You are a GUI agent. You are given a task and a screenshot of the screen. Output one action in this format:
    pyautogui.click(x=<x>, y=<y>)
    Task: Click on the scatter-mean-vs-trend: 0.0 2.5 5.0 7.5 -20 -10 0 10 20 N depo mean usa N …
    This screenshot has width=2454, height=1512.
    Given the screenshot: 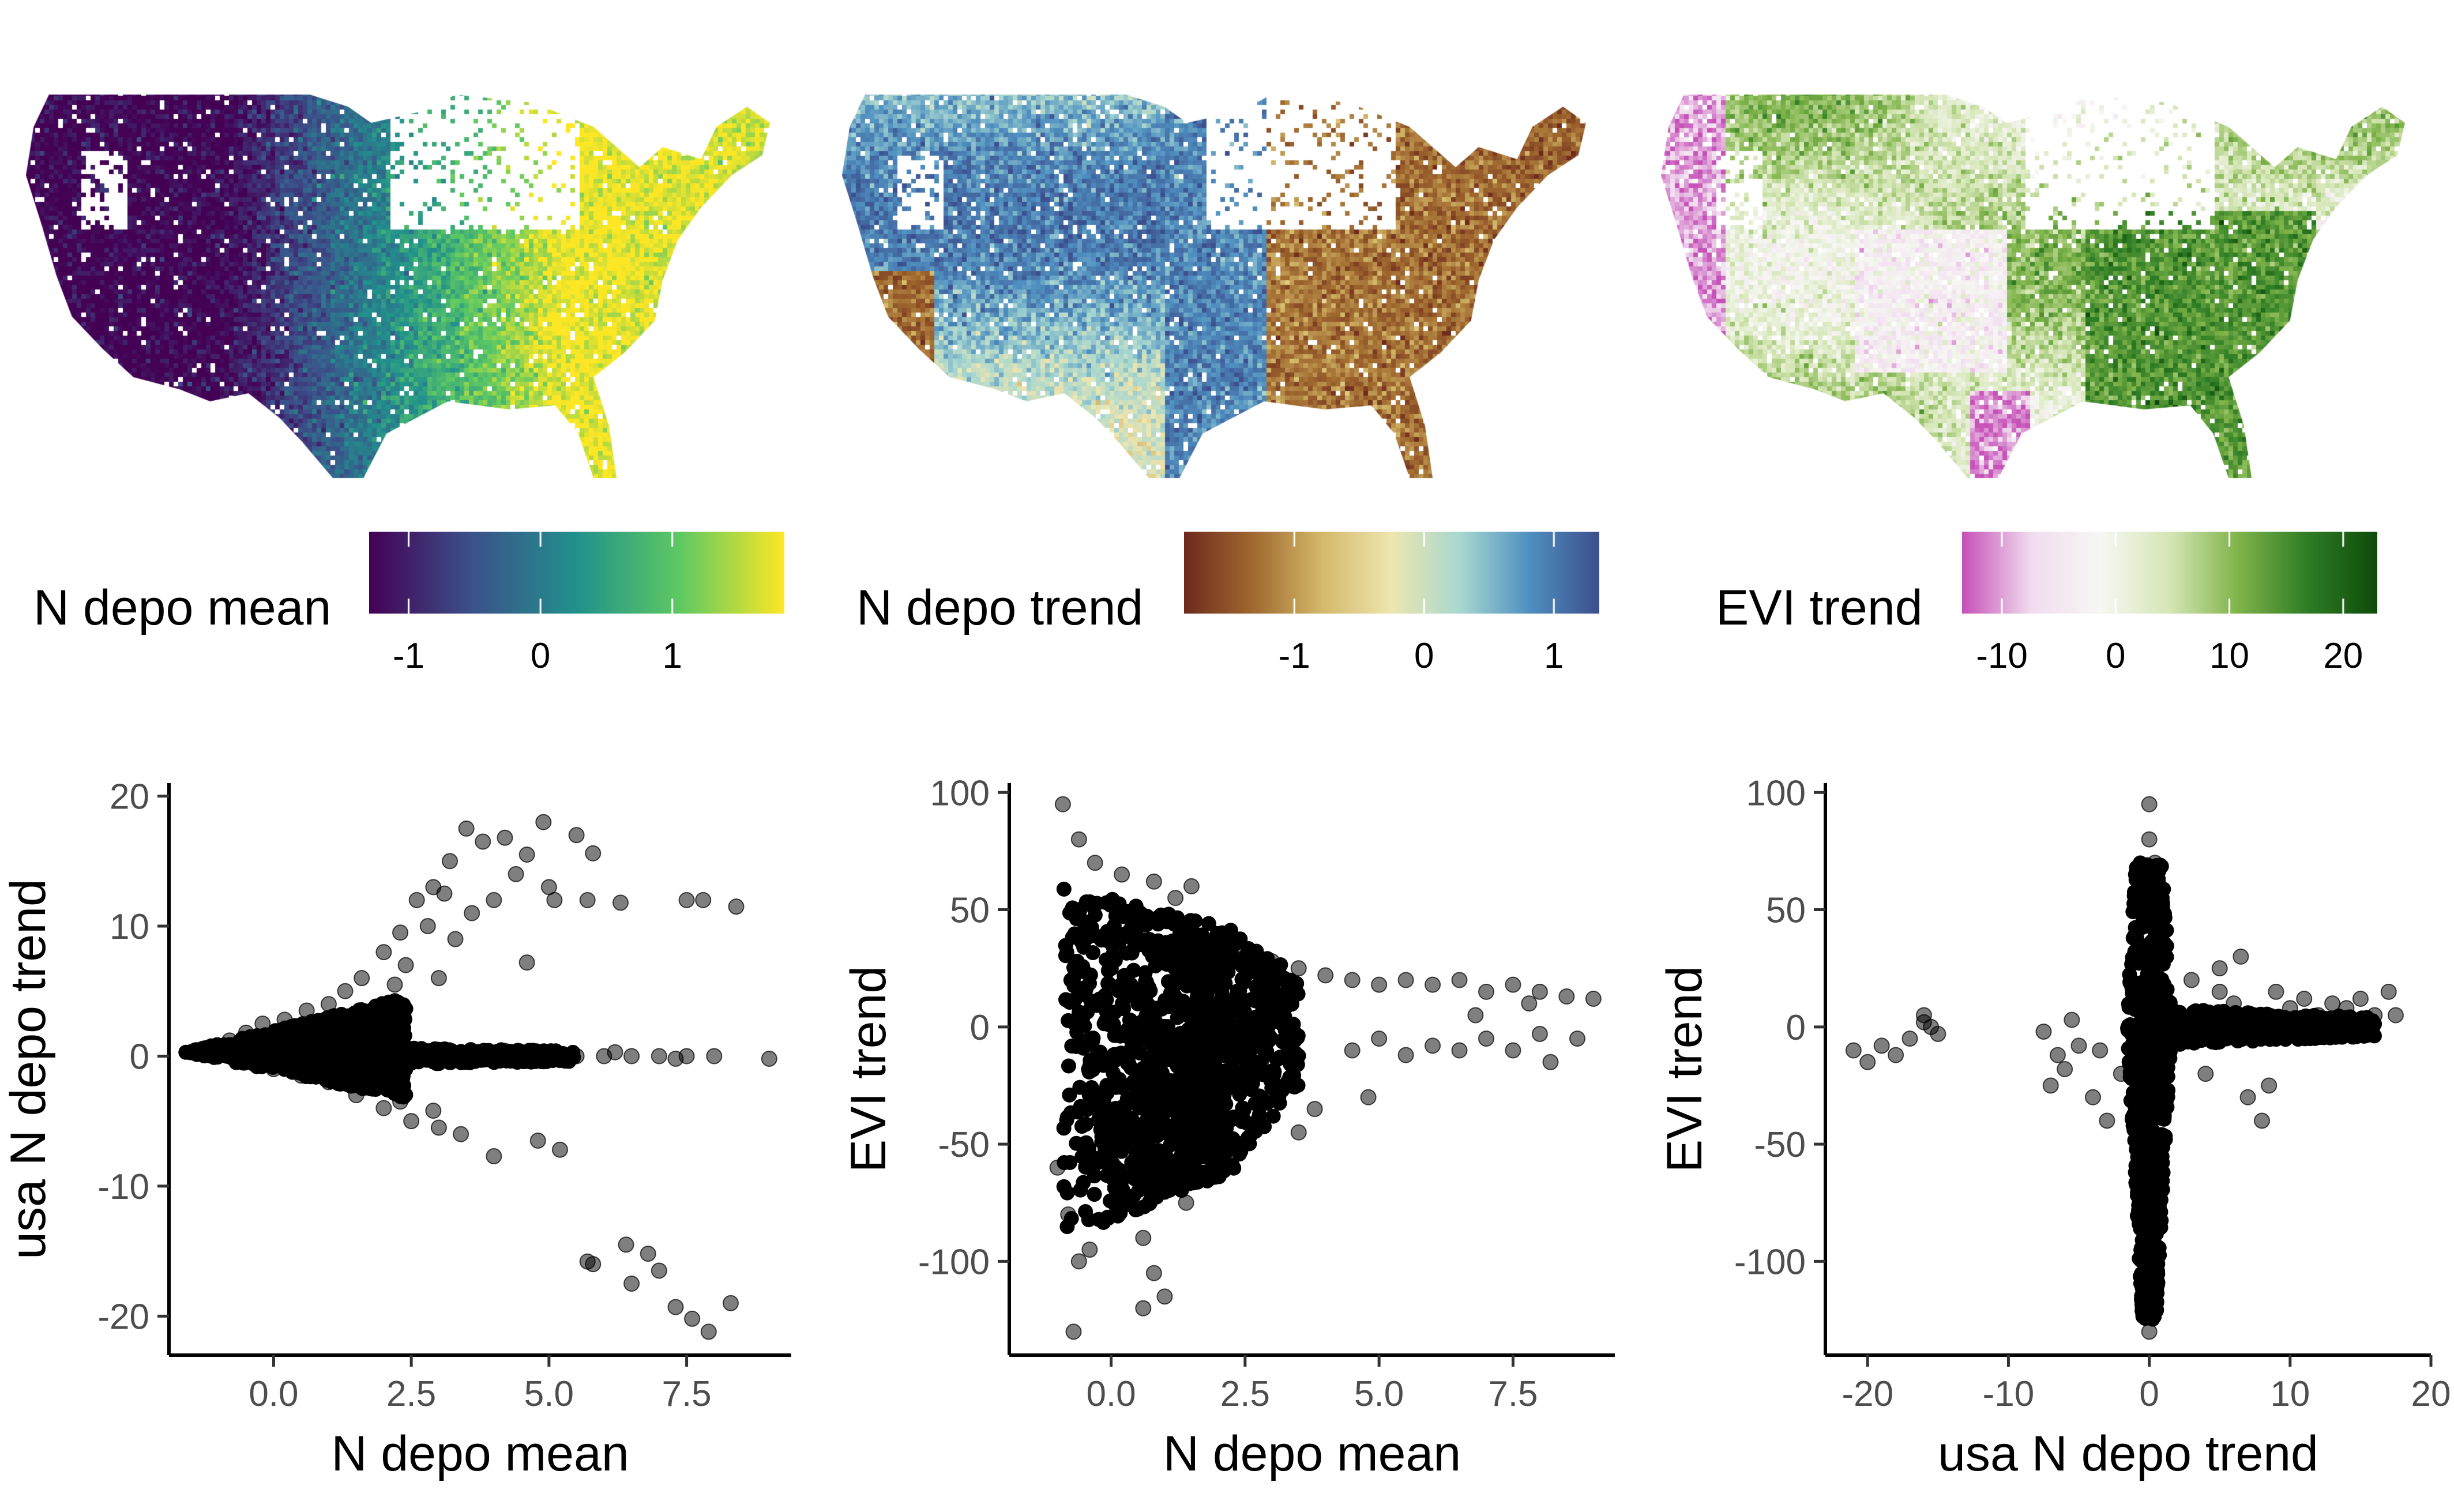 What is the action you would take?
    pyautogui.click(x=396, y=1129)
    